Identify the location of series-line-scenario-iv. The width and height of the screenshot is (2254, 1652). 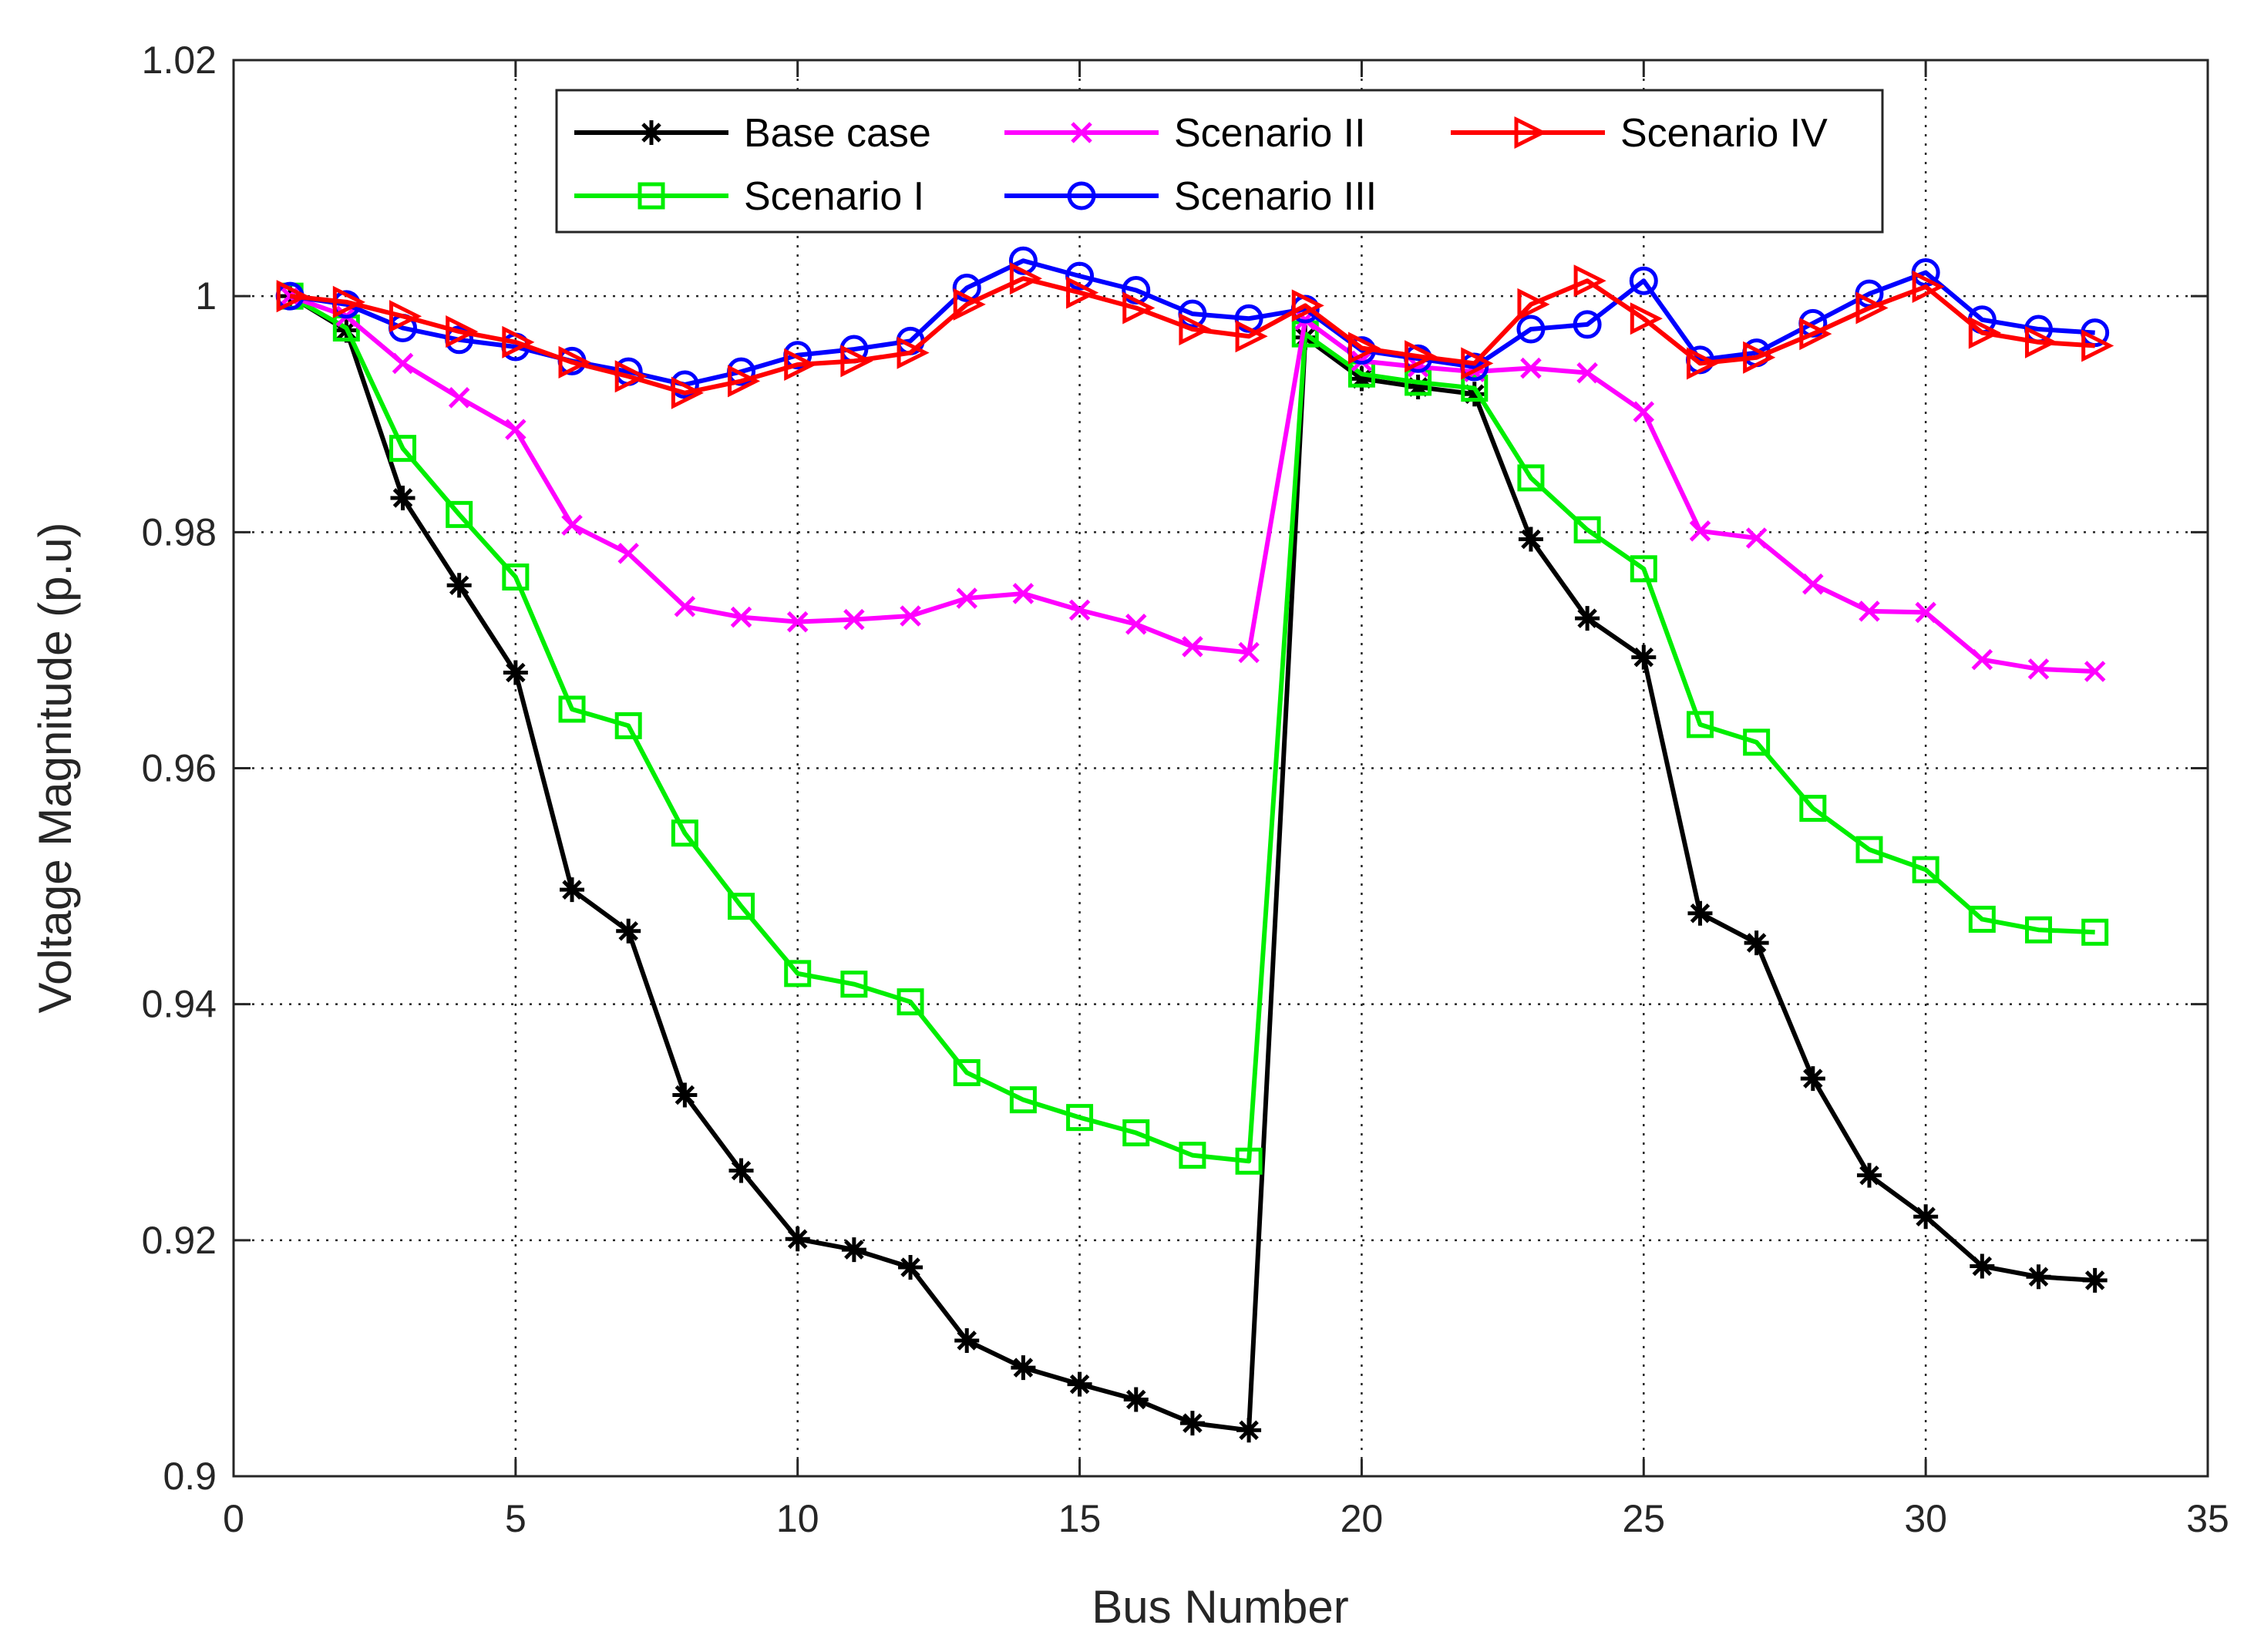
(1192, 335).